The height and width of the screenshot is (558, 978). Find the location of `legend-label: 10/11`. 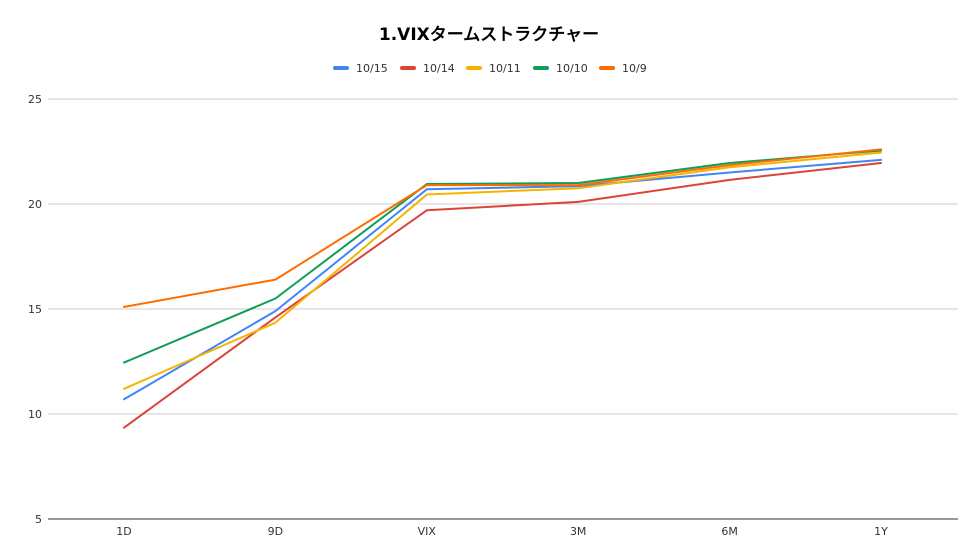

legend-label: 10/11 is located at coordinates (505, 68).